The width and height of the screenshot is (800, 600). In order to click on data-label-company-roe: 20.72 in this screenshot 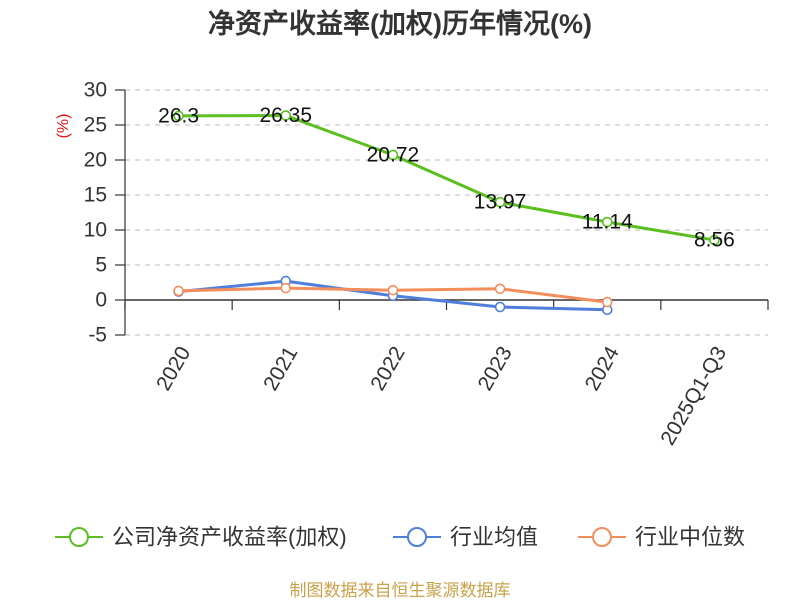, I will do `click(393, 154)`.